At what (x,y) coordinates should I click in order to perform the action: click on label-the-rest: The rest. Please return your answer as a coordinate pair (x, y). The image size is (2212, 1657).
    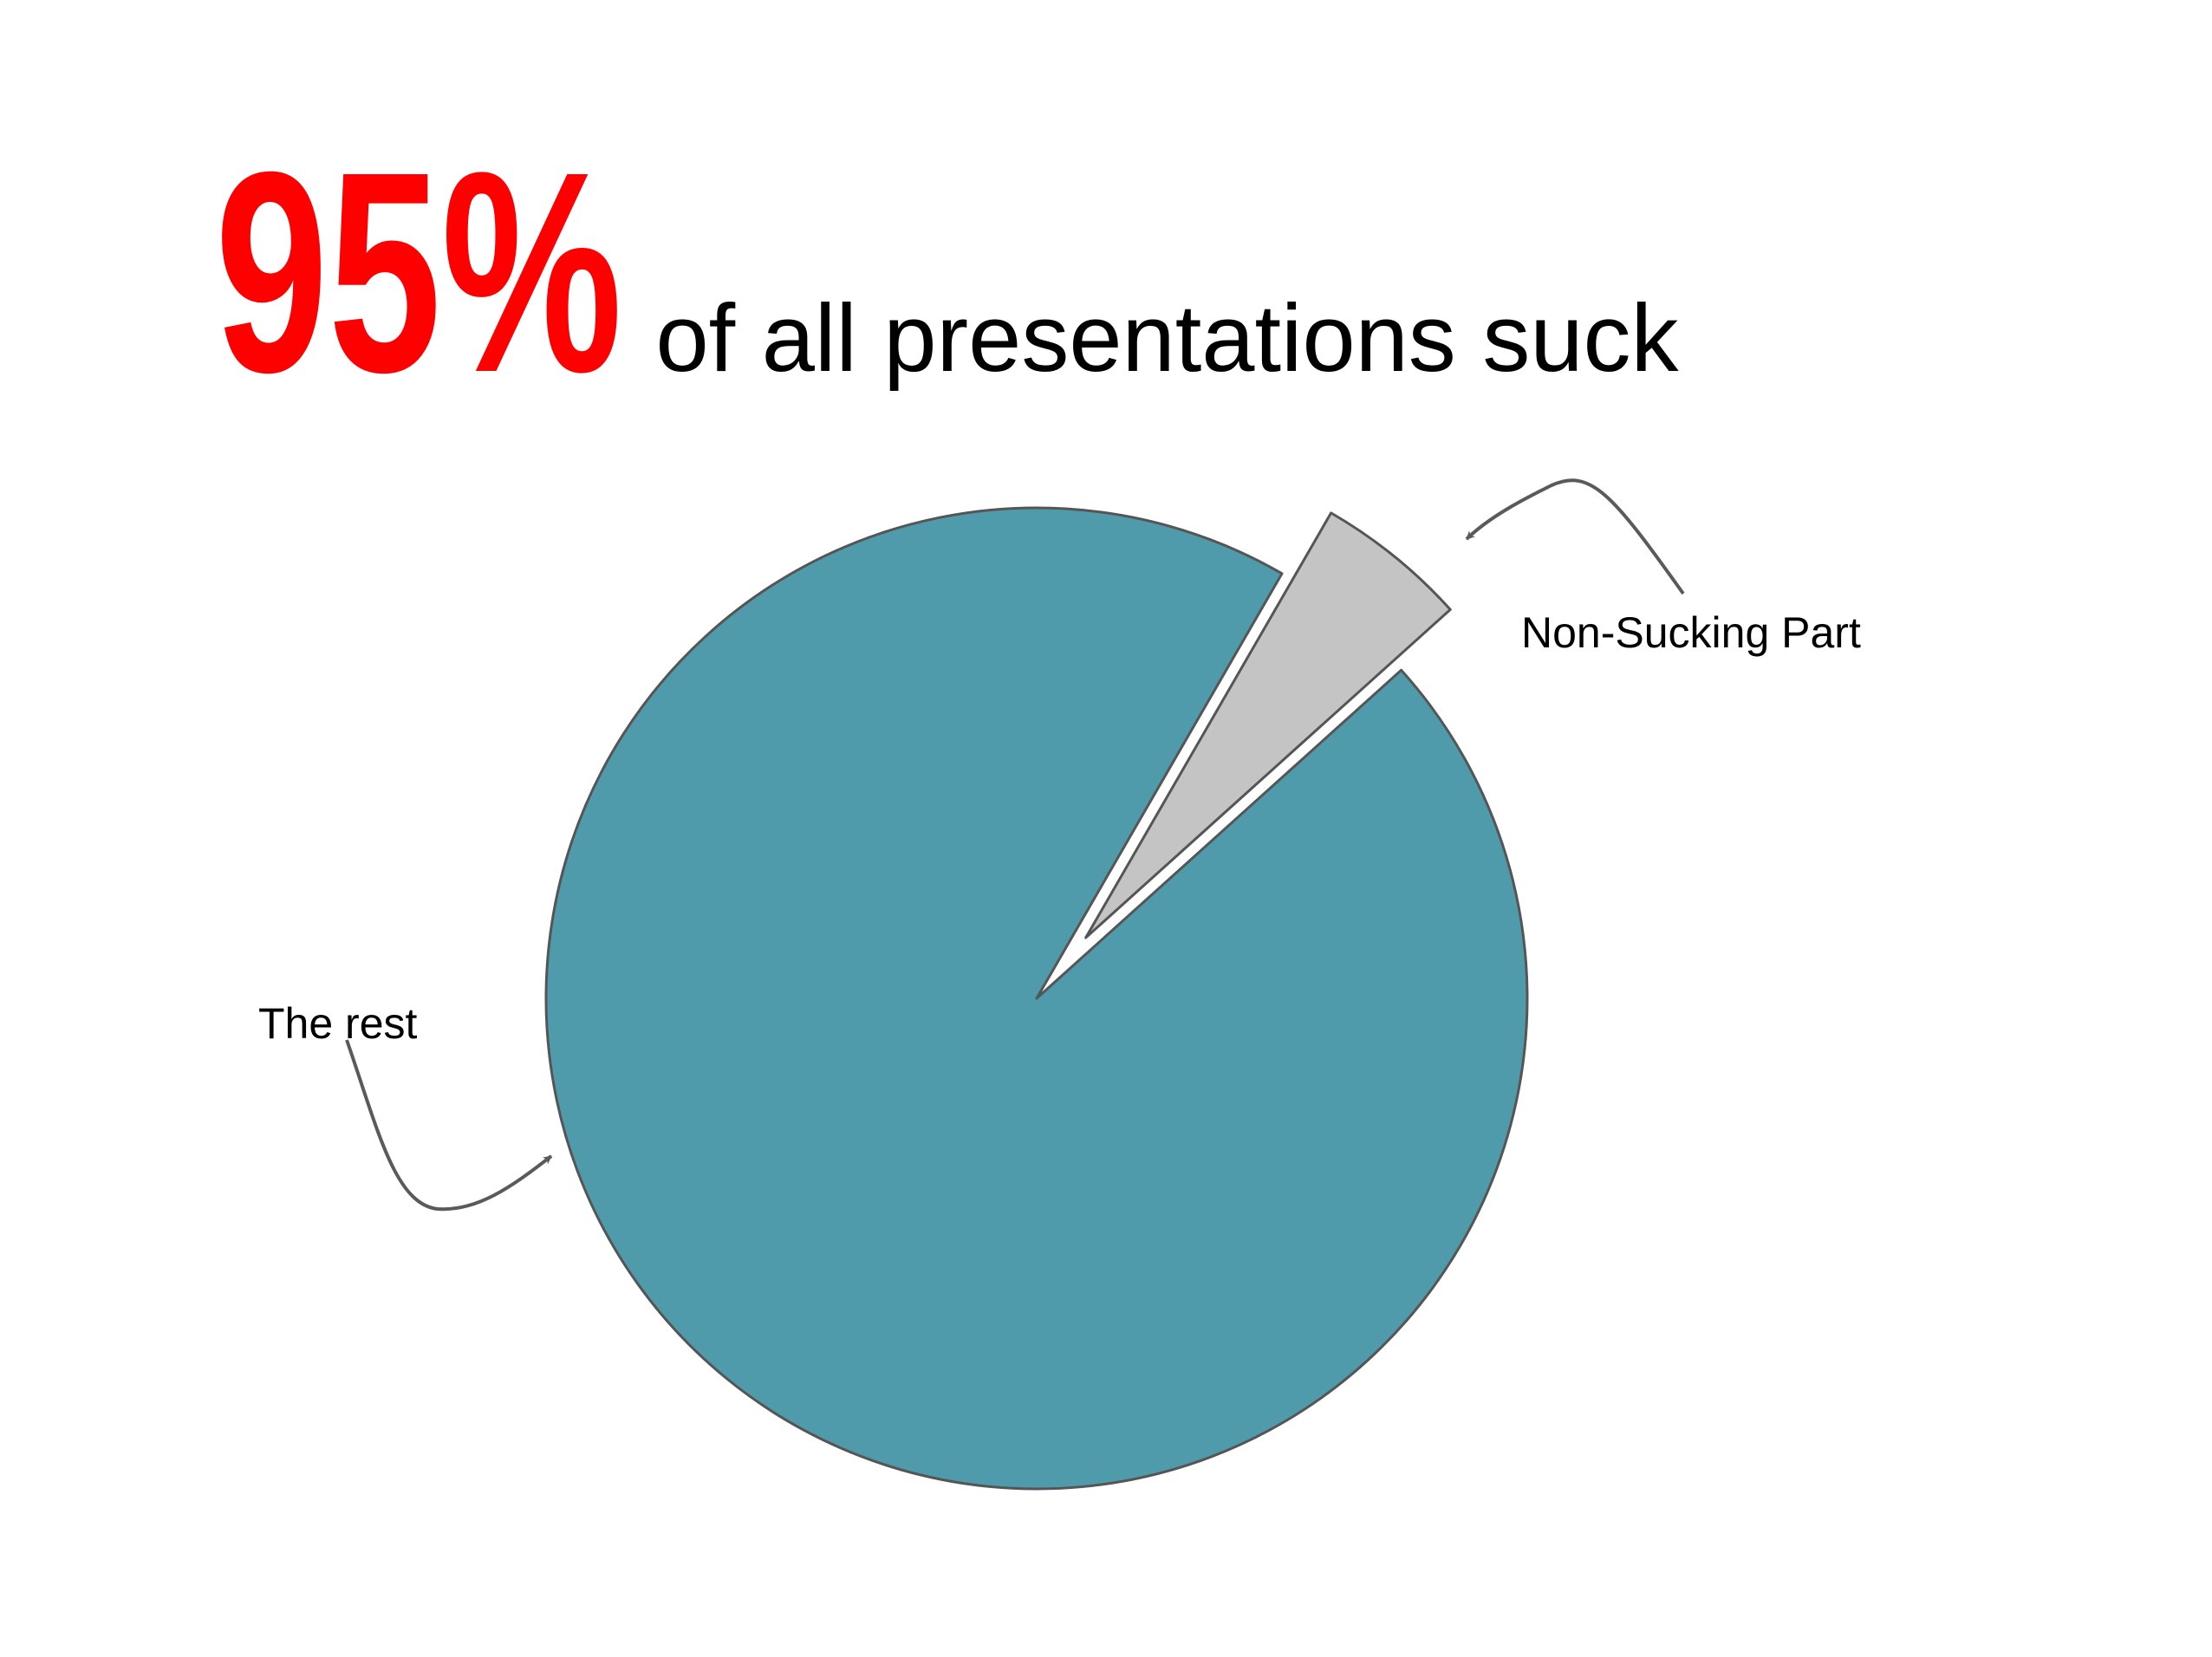
    Looking at the image, I should click on (338, 1023).